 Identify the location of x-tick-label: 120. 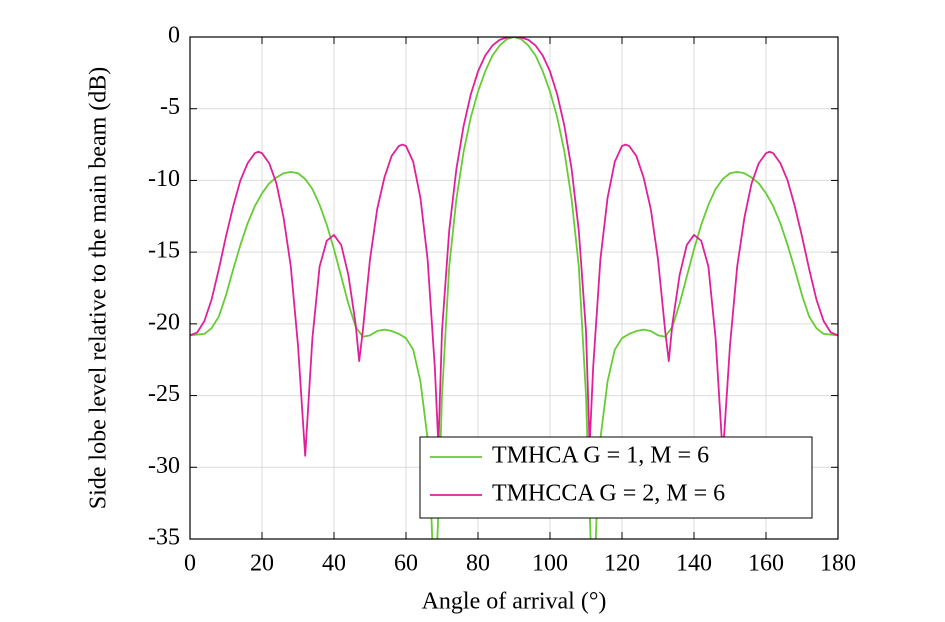
(622, 564).